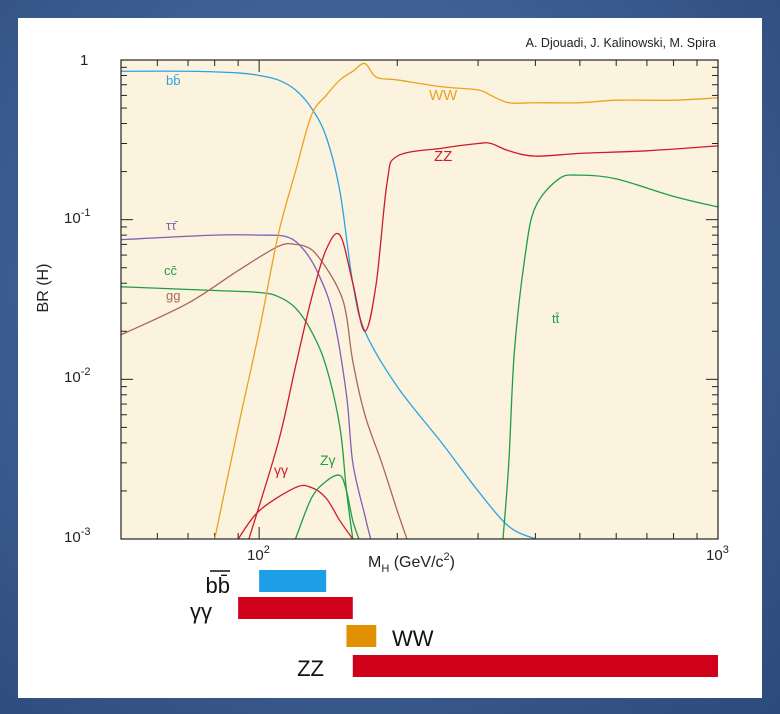 This screenshot has height=714, width=780. I want to click on label-bb: bb̄, so click(173, 80).